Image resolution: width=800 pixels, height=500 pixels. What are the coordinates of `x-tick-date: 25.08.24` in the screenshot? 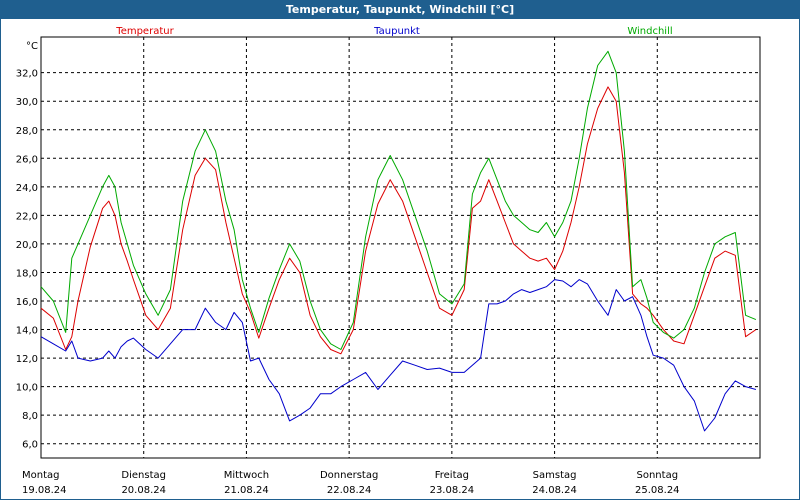 It's located at (657, 490).